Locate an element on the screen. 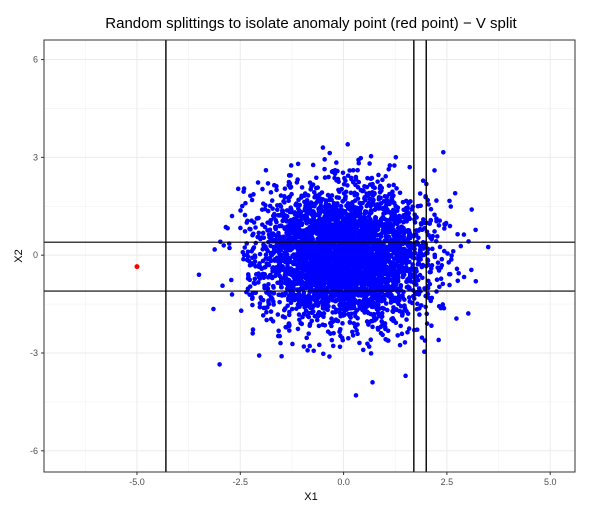 This screenshot has height=508, width=607. y-tick-label: -6 is located at coordinates (34, 451).